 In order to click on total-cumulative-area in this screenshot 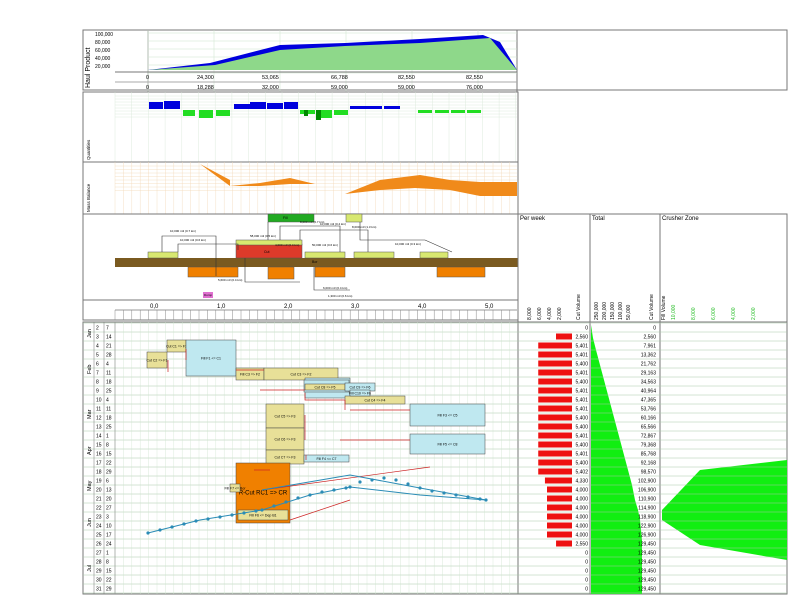, I will do `click(616, 459)`.